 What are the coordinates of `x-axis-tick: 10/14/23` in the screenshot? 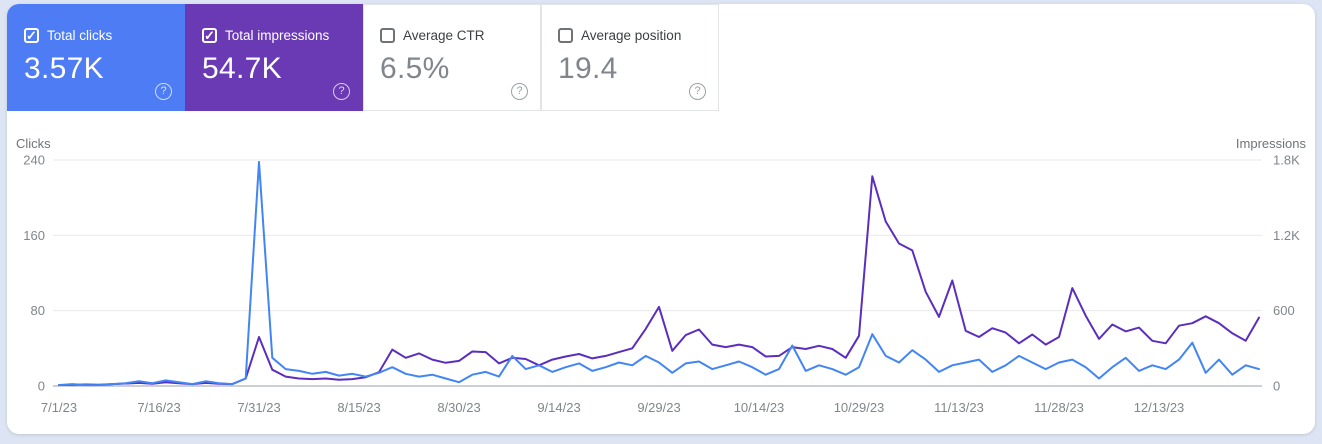 It's located at (759, 407).